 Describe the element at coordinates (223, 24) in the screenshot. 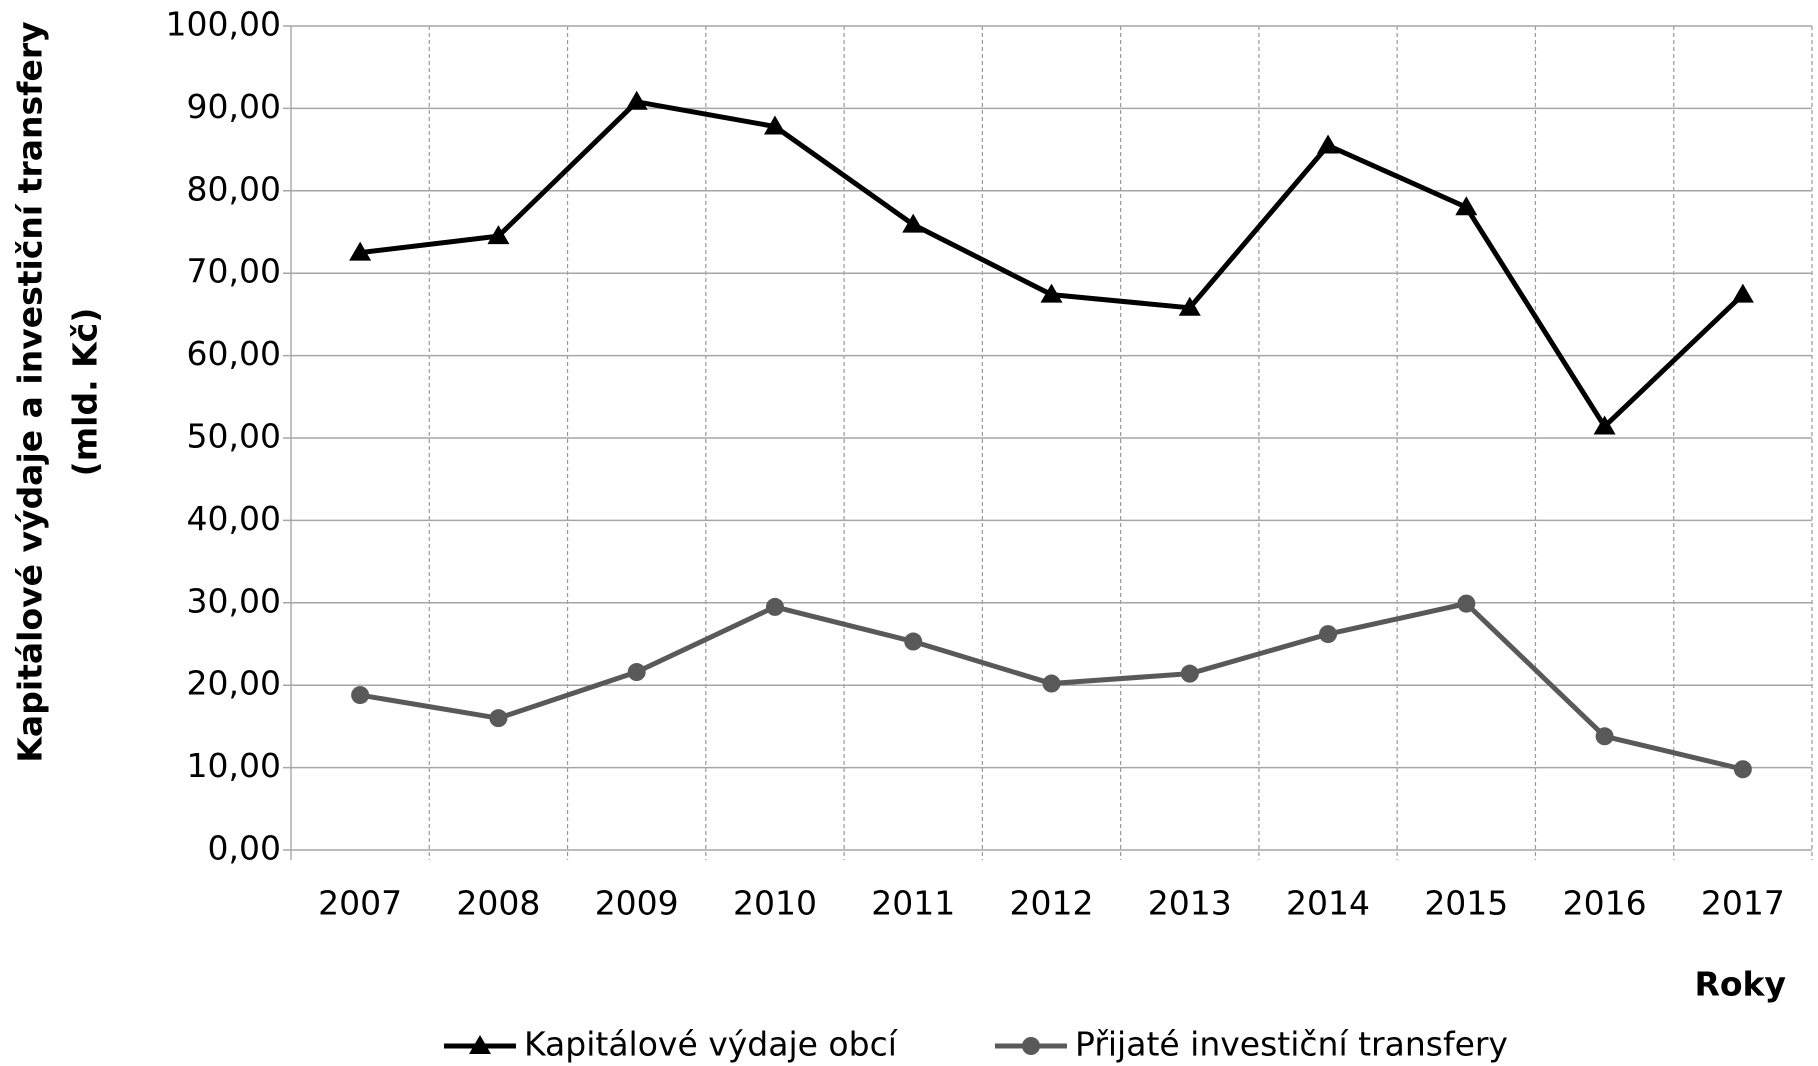

I see `y-tick-label: 100,00` at that location.